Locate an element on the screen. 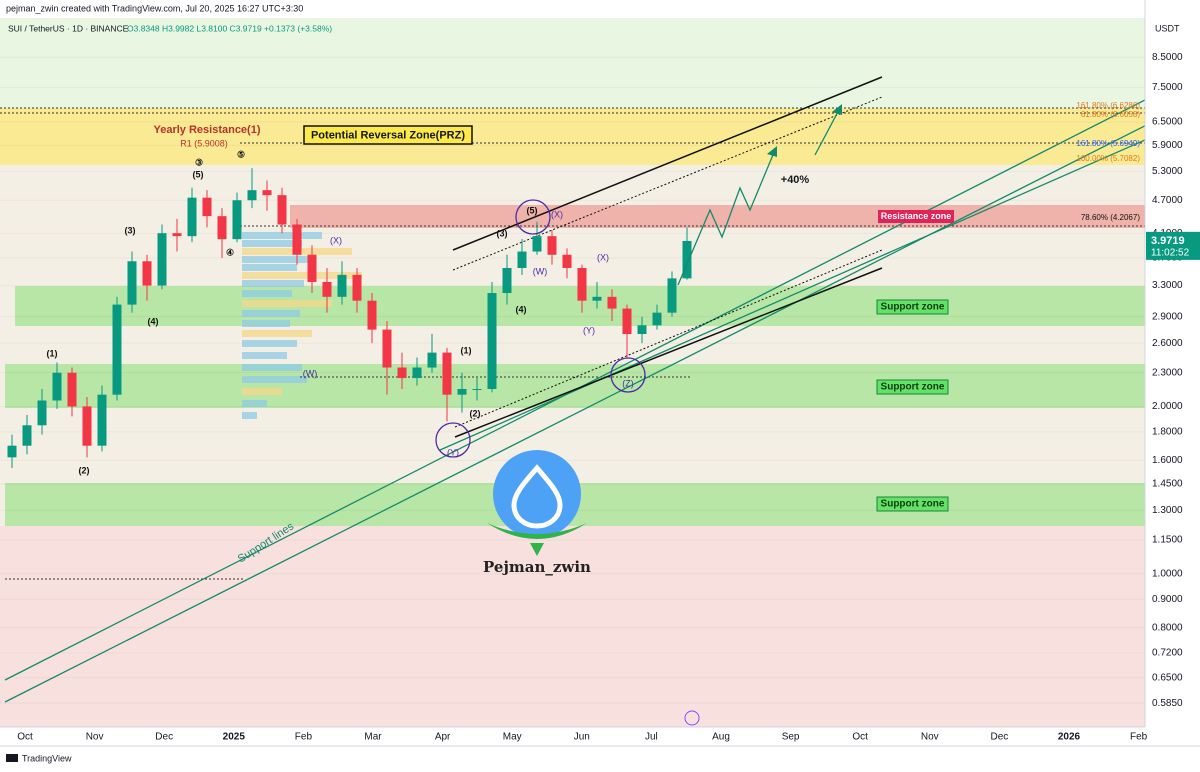 The width and height of the screenshot is (1200, 772). wave-label: (1) is located at coordinates (52, 353).